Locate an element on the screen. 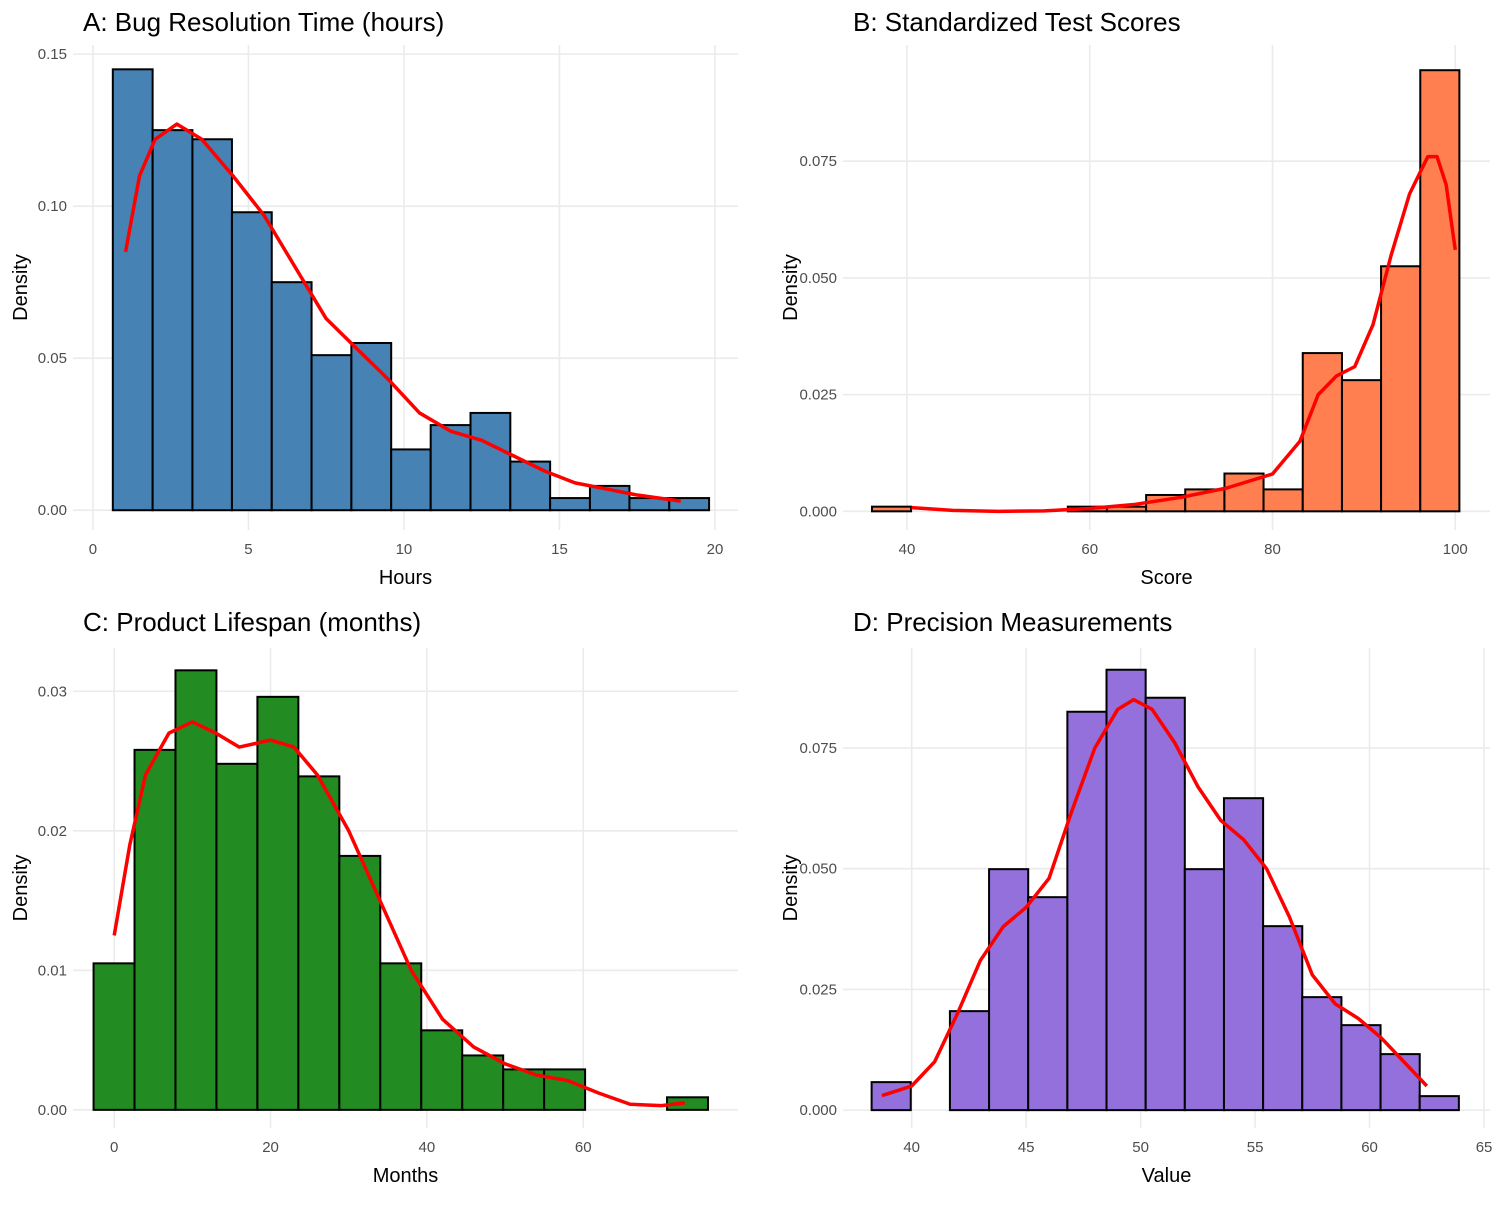 The height and width of the screenshot is (1205, 1500). x-tick-label: 65 is located at coordinates (1484, 1147).